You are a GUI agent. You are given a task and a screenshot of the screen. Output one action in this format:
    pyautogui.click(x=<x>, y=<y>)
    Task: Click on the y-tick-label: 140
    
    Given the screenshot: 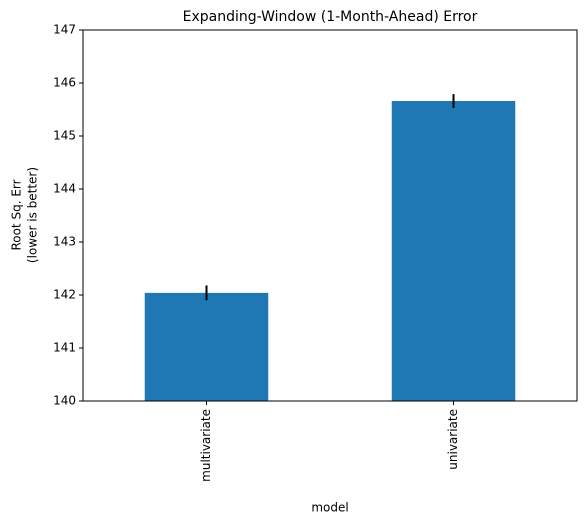 What is the action you would take?
    pyautogui.click(x=64, y=401)
    